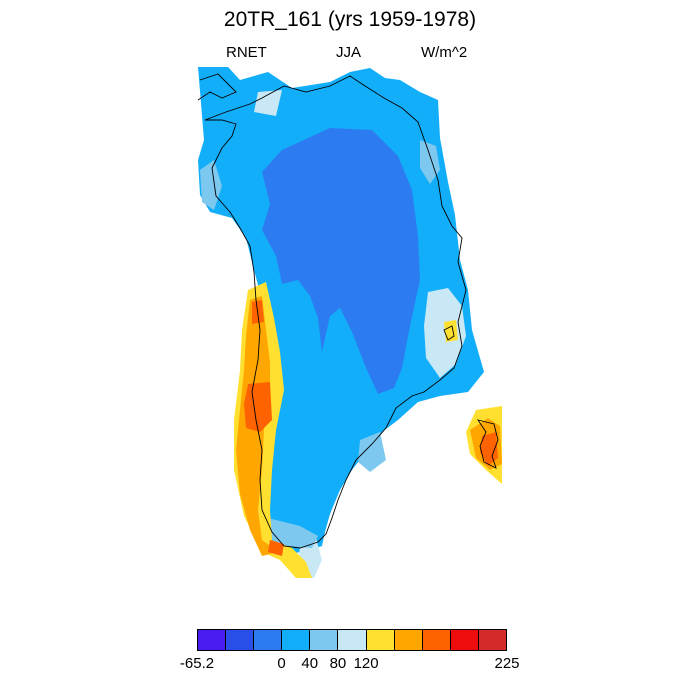 This screenshot has width=700, height=700. What do you see at coordinates (366, 663) in the screenshot?
I see `colorbar-tick-label: 120` at bounding box center [366, 663].